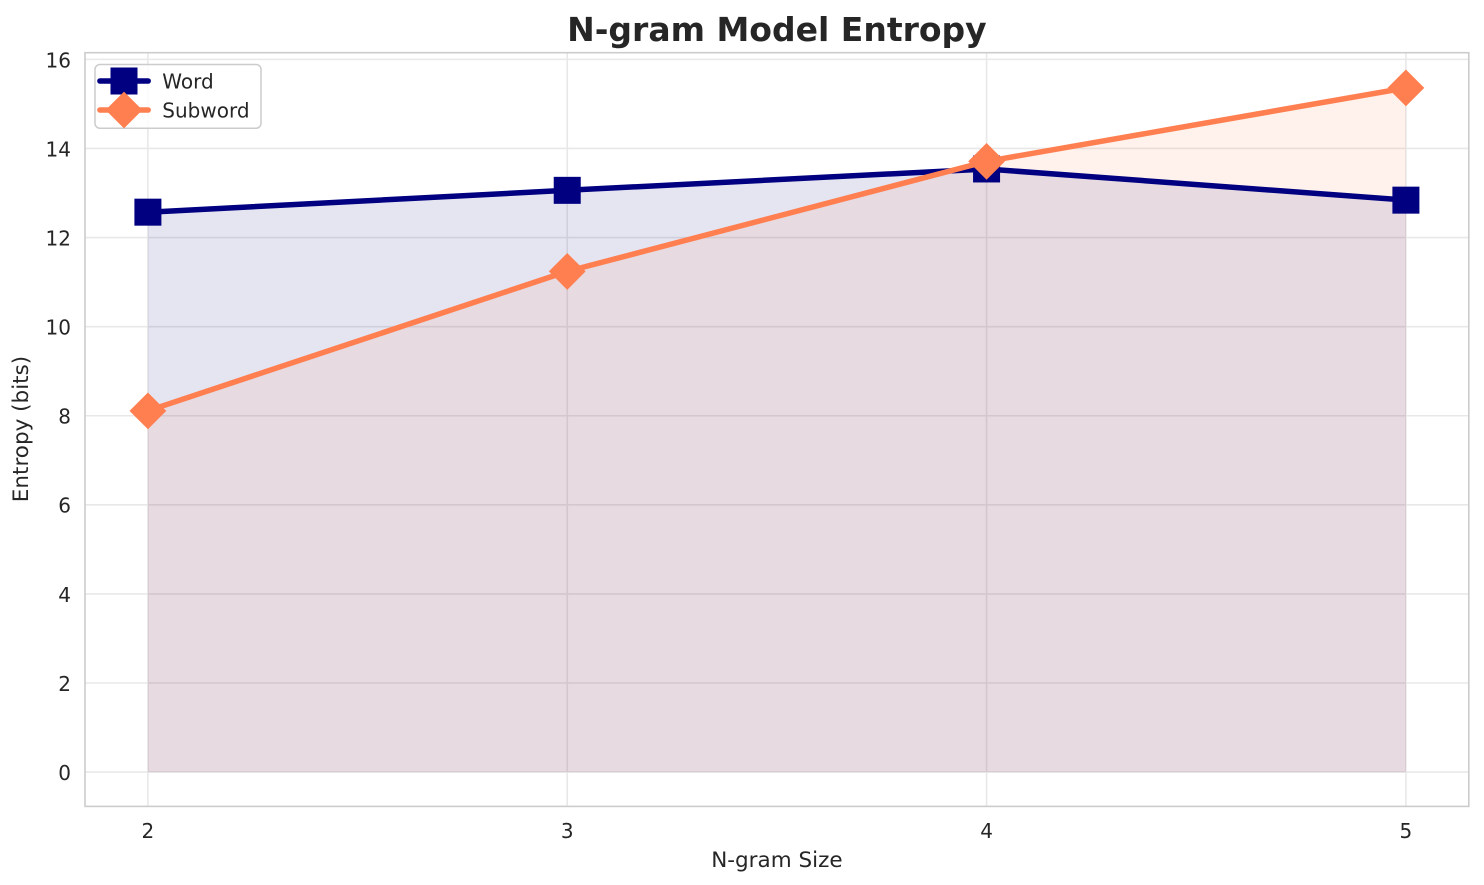 This screenshot has width=1484, height=885. What do you see at coordinates (567, 831) in the screenshot?
I see `x-tick-label: 3` at bounding box center [567, 831].